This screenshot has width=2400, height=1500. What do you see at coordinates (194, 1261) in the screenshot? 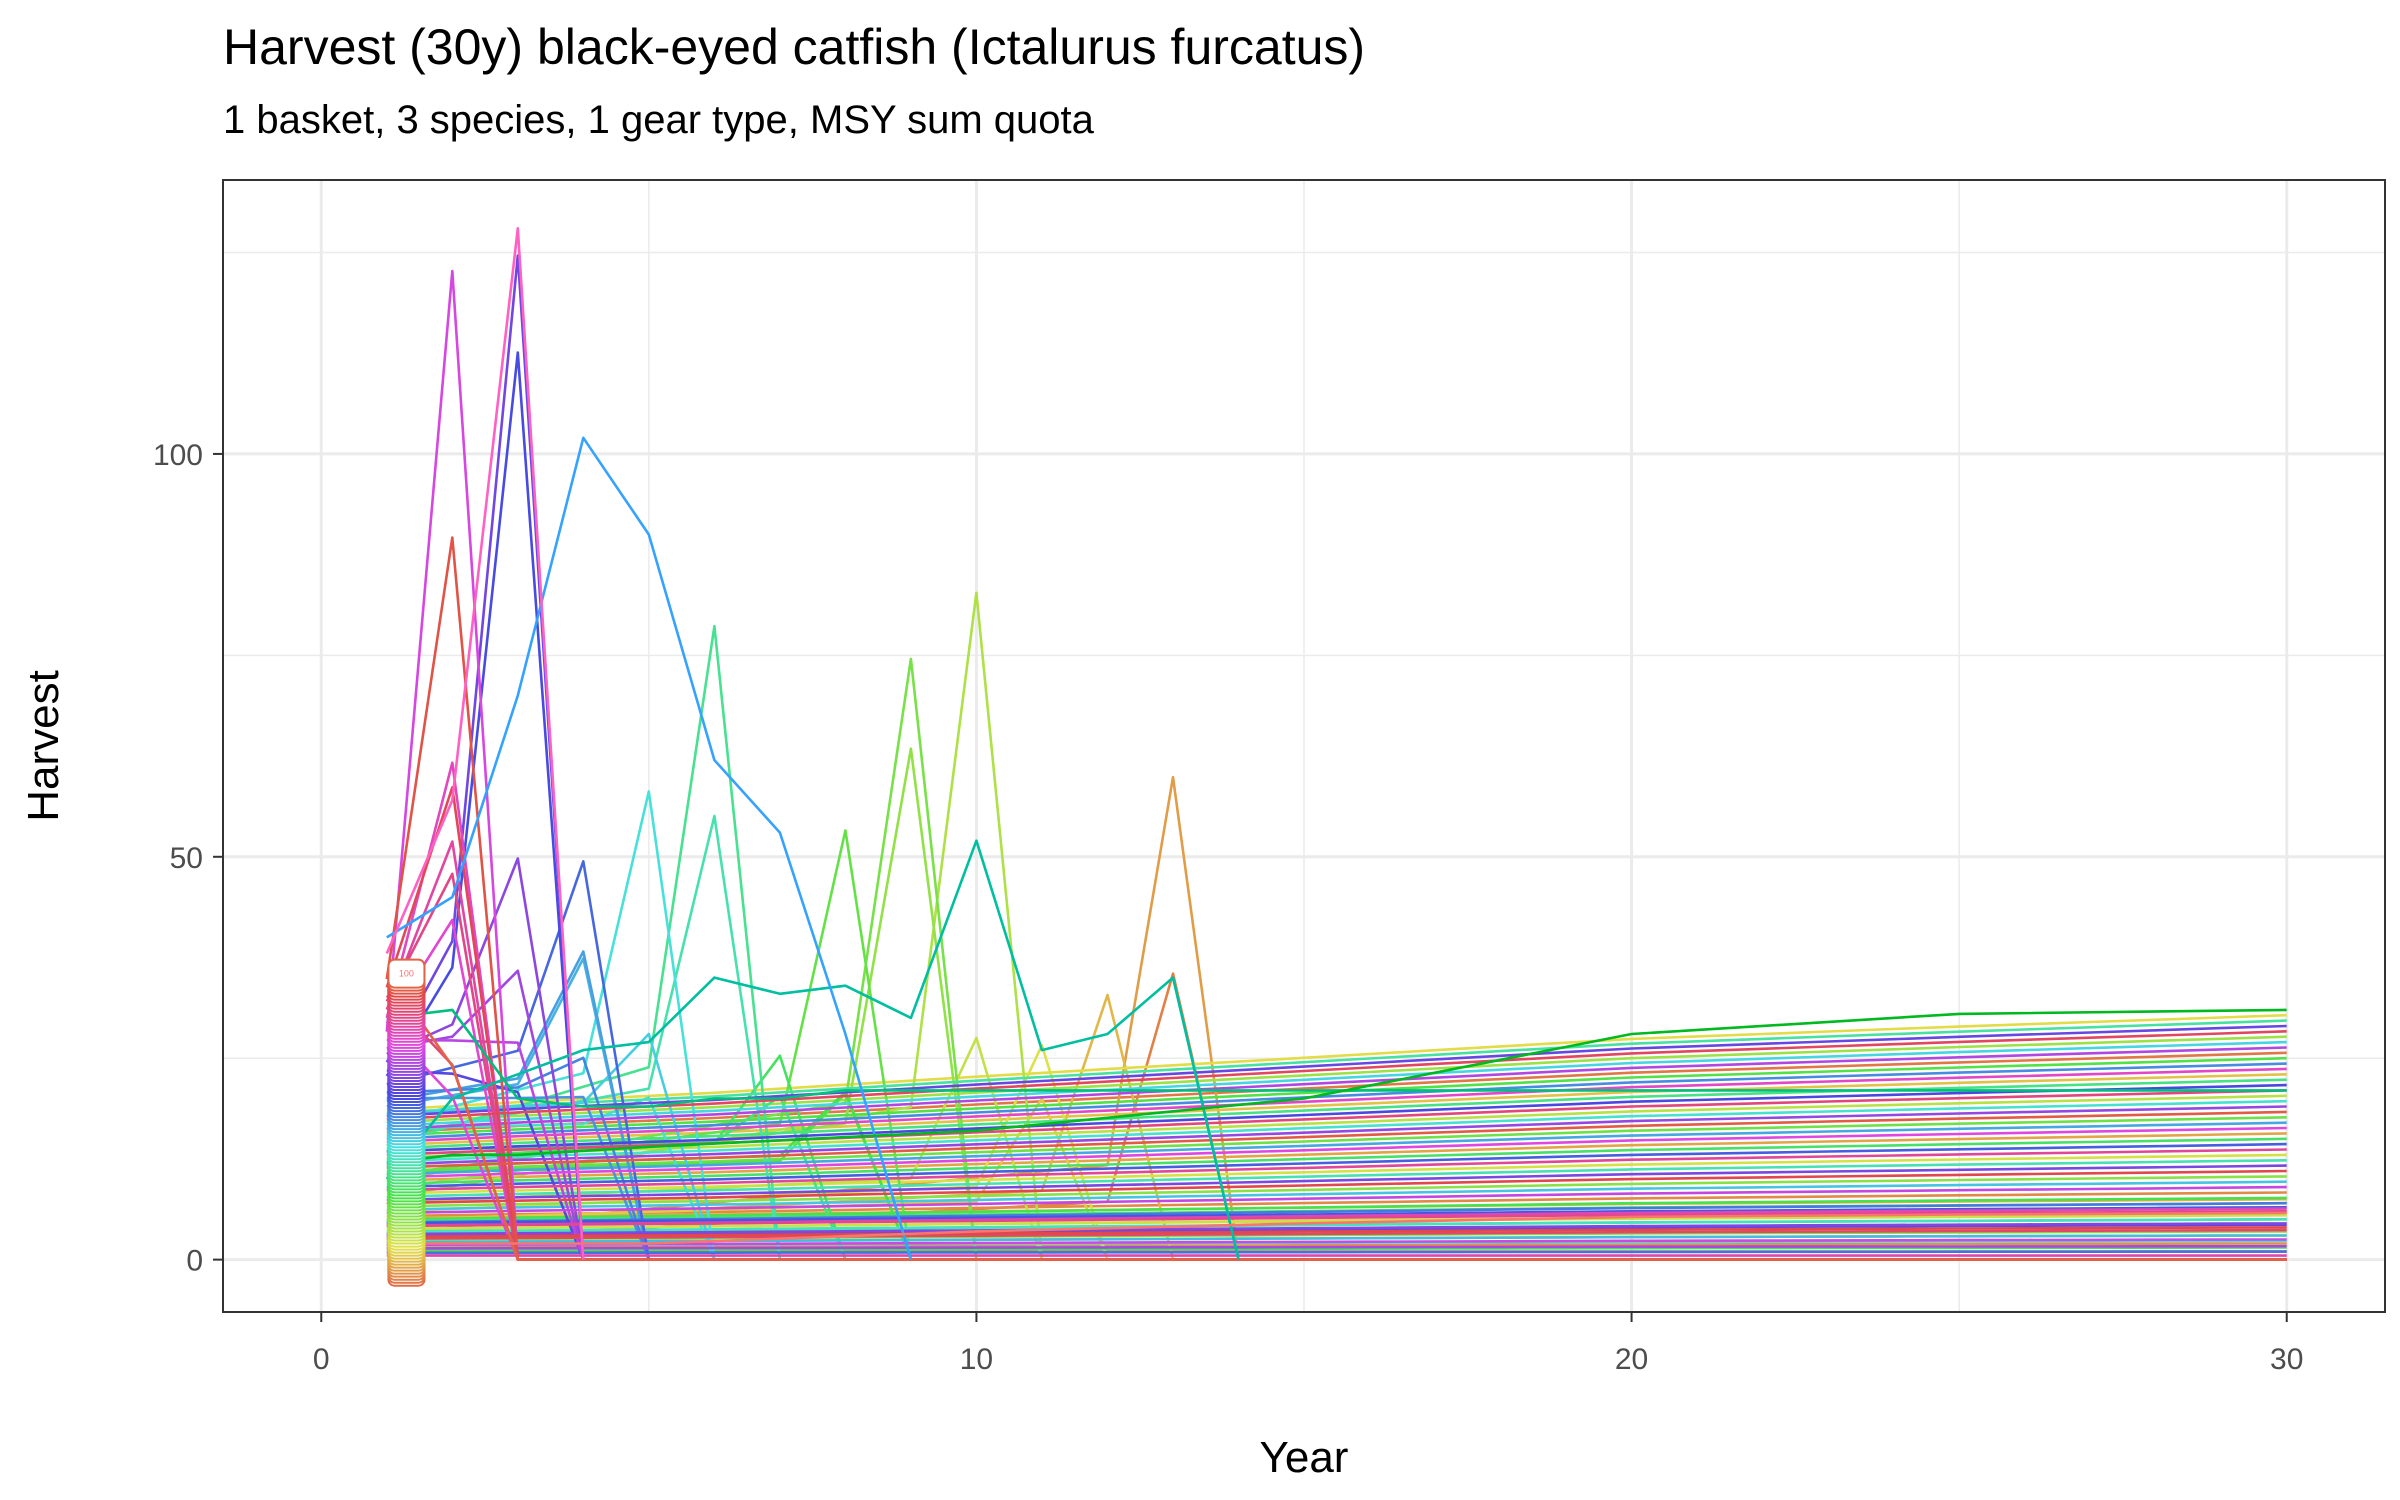
I see `y-tick-label: 0` at bounding box center [194, 1261].